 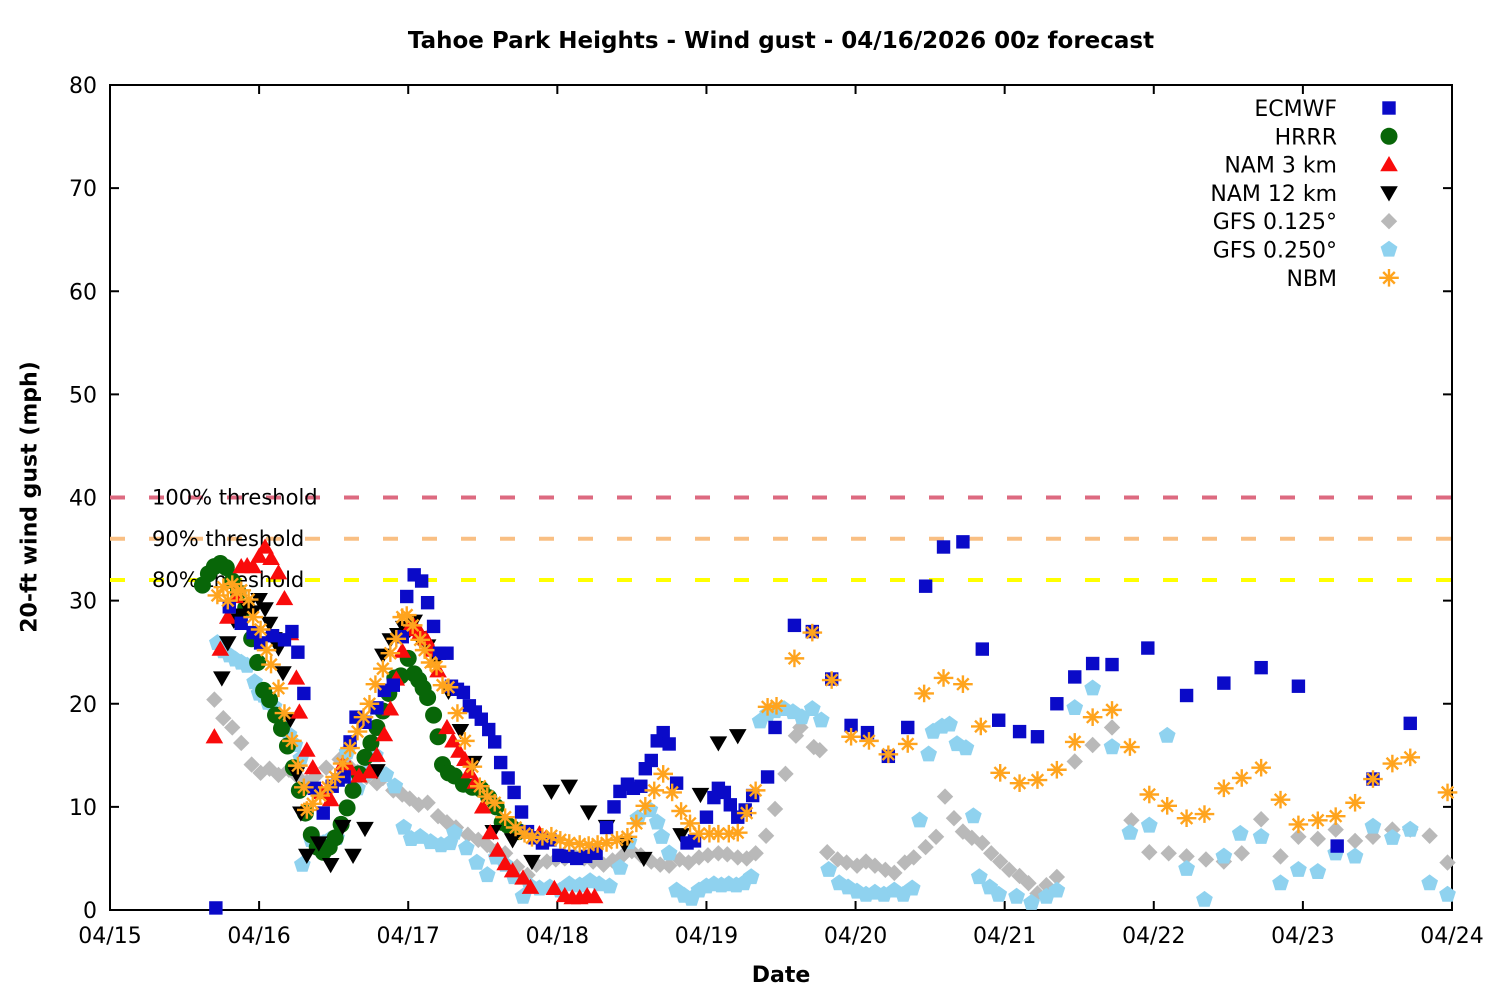 What do you see at coordinates (1302, 936) in the screenshot?
I see `x-tick-label: 04/23` at bounding box center [1302, 936].